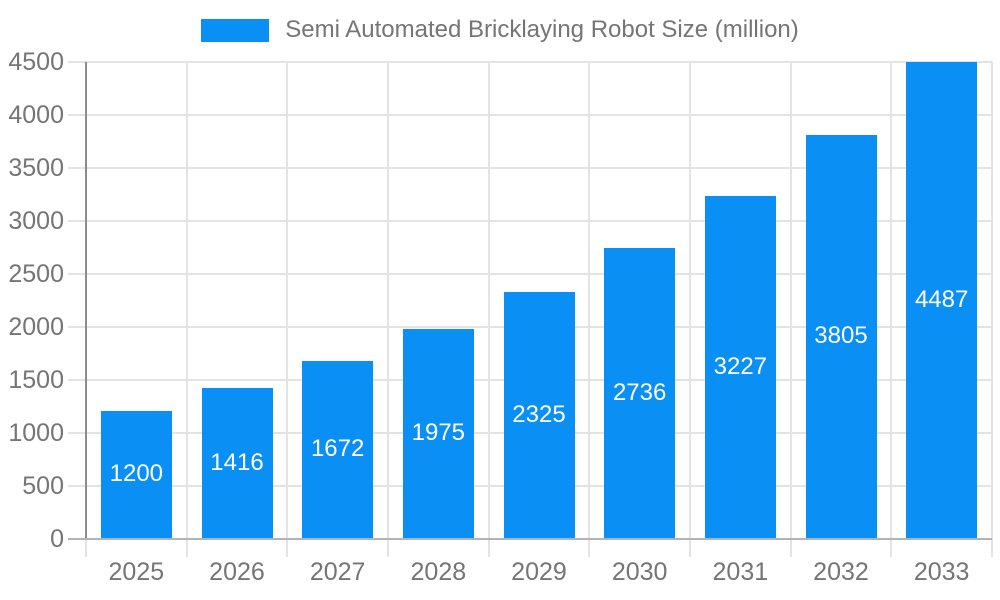 The height and width of the screenshot is (600, 1000). Describe the element at coordinates (740, 572) in the screenshot. I see `x-category-label-2031: 2031` at that location.